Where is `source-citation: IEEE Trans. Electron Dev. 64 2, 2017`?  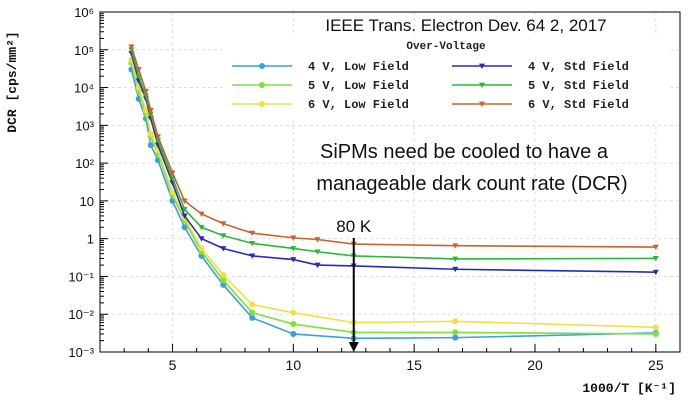
source-citation: IEEE Trans. Electron Dev. 64 2, 2017 is located at coordinates (465, 25).